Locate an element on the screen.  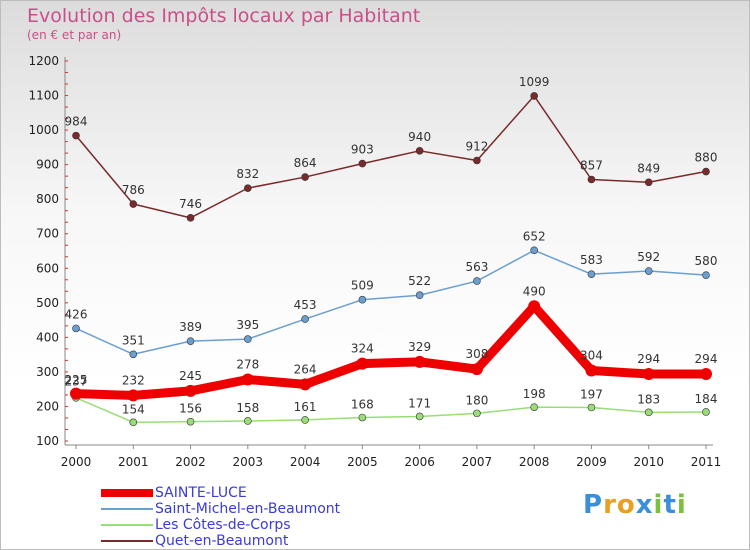
x-tick-label: 2011 is located at coordinates (706, 462).